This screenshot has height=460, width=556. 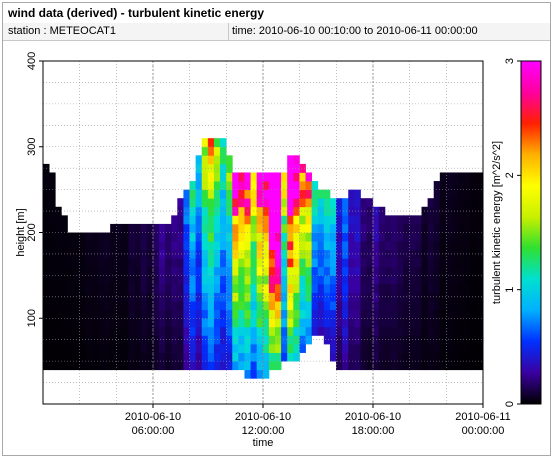 I want to click on station-label: station :, so click(x=29, y=31).